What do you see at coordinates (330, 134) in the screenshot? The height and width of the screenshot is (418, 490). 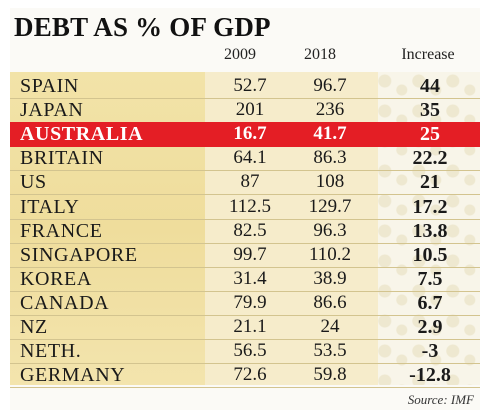 I see `value-2018: 41.7` at bounding box center [330, 134].